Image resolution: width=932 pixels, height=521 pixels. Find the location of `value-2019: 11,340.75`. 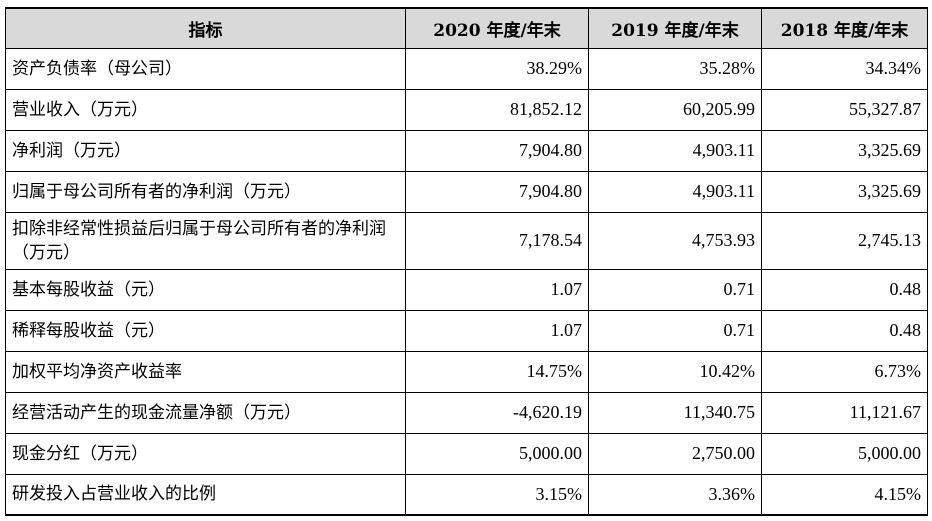

value-2019: 11,340.75 is located at coordinates (675, 412).